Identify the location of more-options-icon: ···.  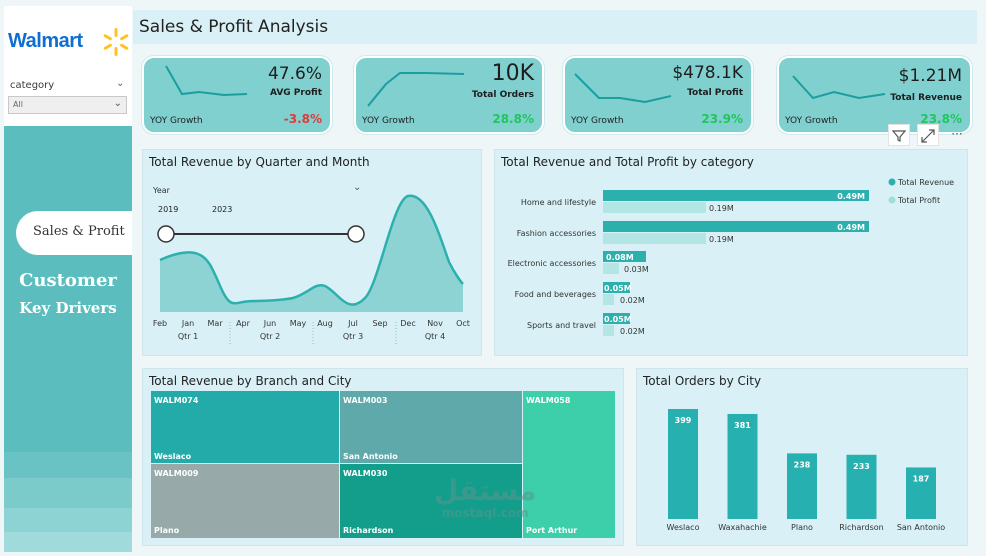
(957, 134).